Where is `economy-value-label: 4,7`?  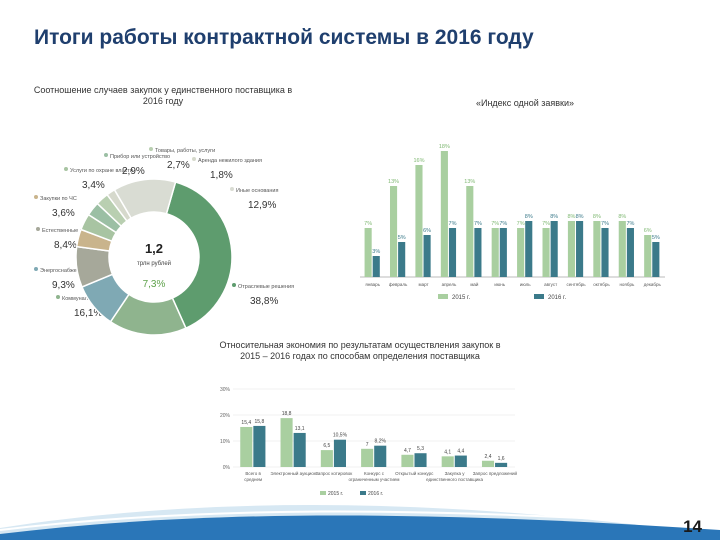
economy-value-label: 4,7 is located at coordinates (407, 451).